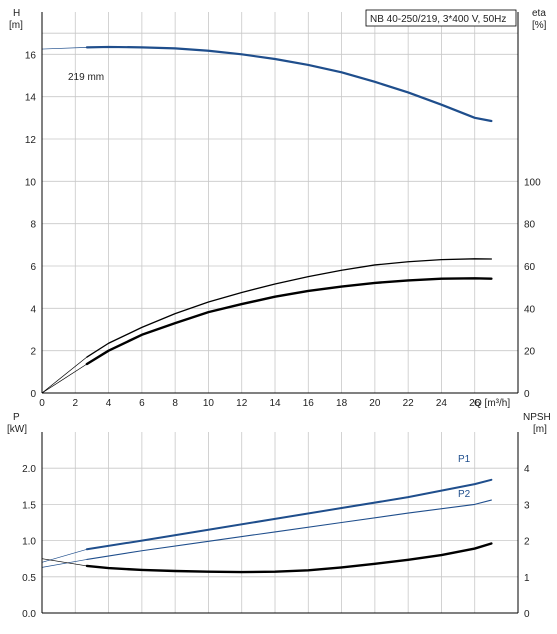 The height and width of the screenshot is (634, 557). I want to click on p1-curve-label: P1, so click(464, 459).